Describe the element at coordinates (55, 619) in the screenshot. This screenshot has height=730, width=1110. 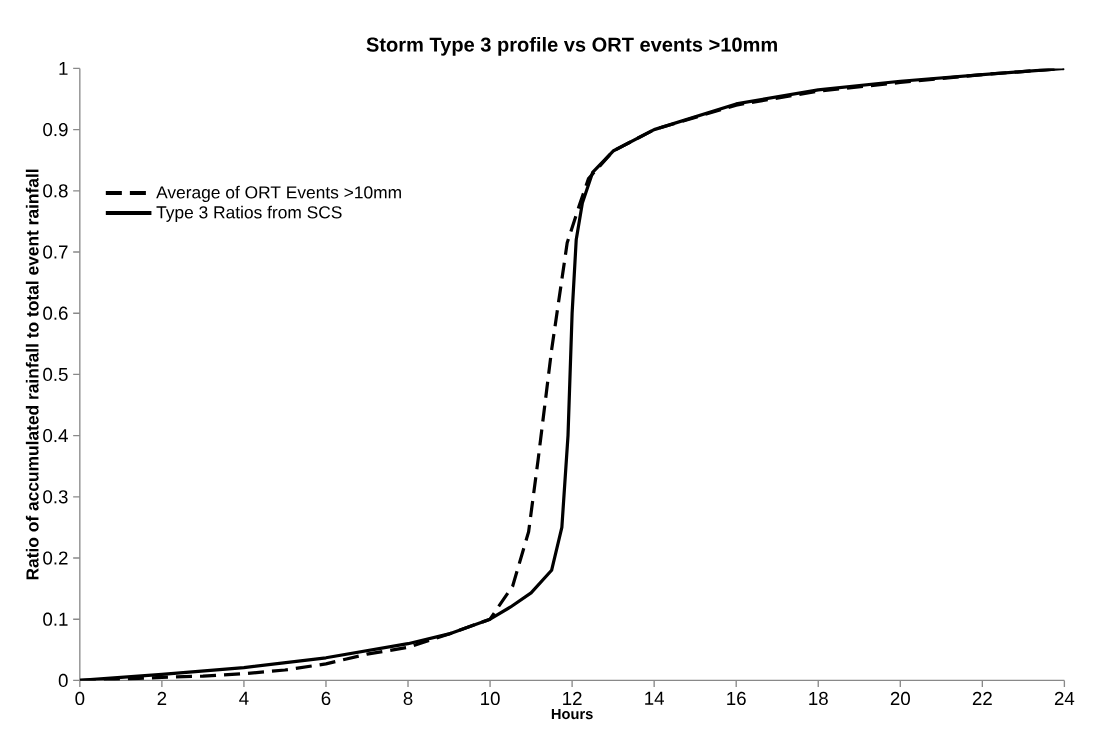
I see `y-tick-label: 0.1` at that location.